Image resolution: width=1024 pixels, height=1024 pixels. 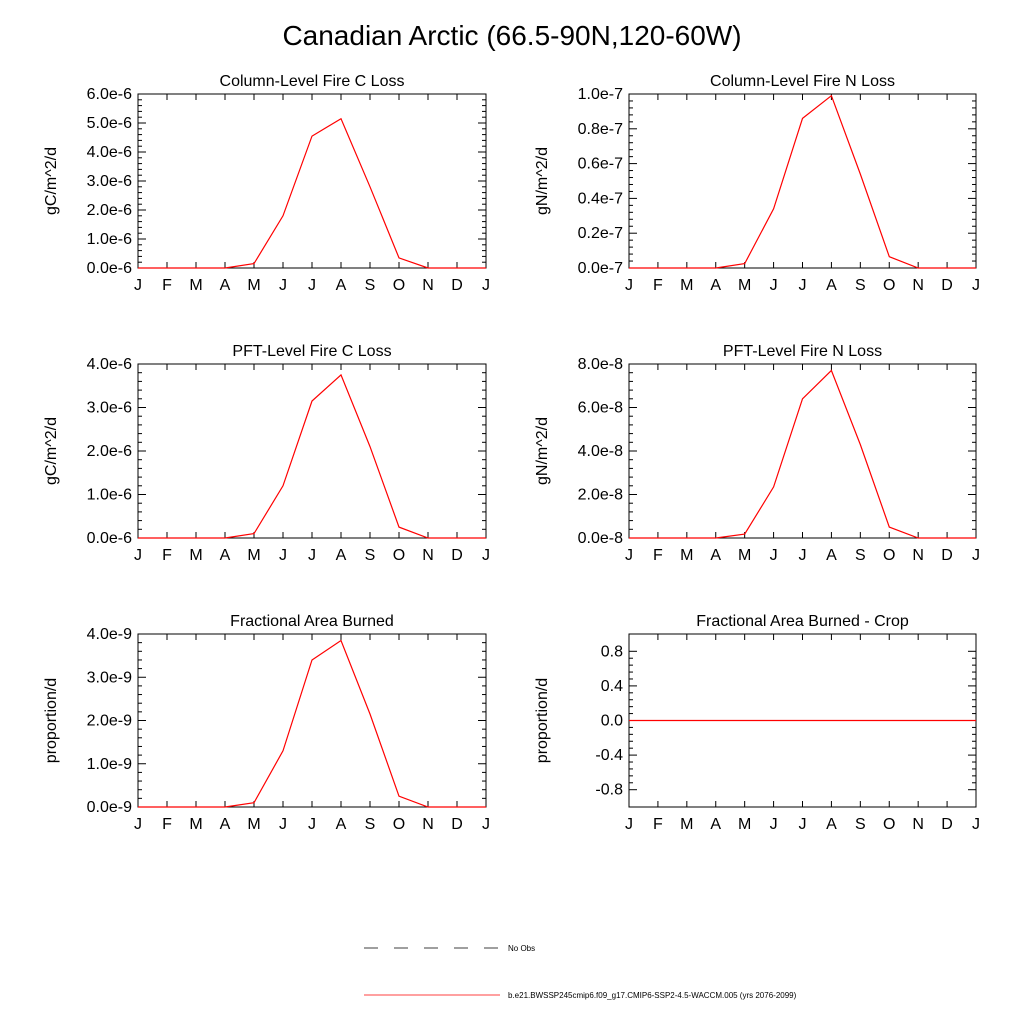 What do you see at coordinates (51, 181) in the screenshot?
I see `panel-1-y-axis-label: gC/m^2/d` at bounding box center [51, 181].